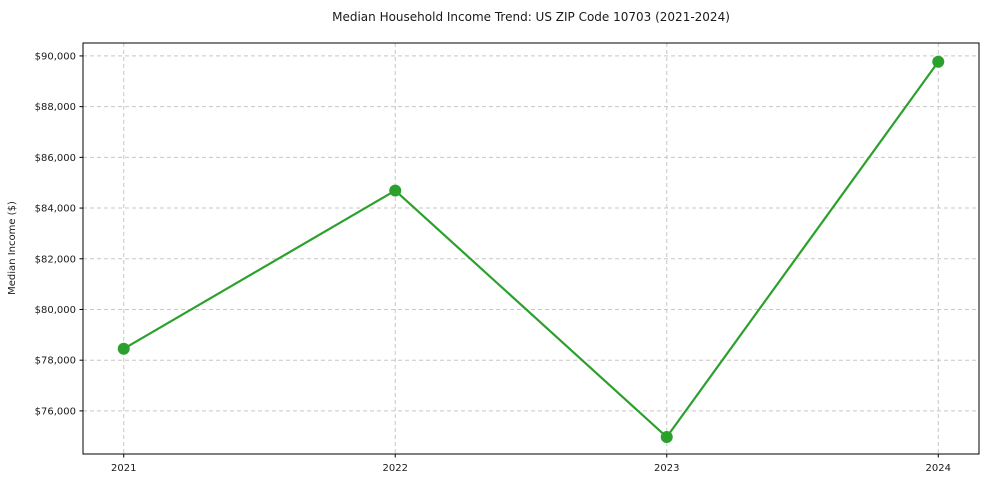 The image size is (989, 490). What do you see at coordinates (55, 158) in the screenshot?
I see `y-tick-label: $86,000` at bounding box center [55, 158].